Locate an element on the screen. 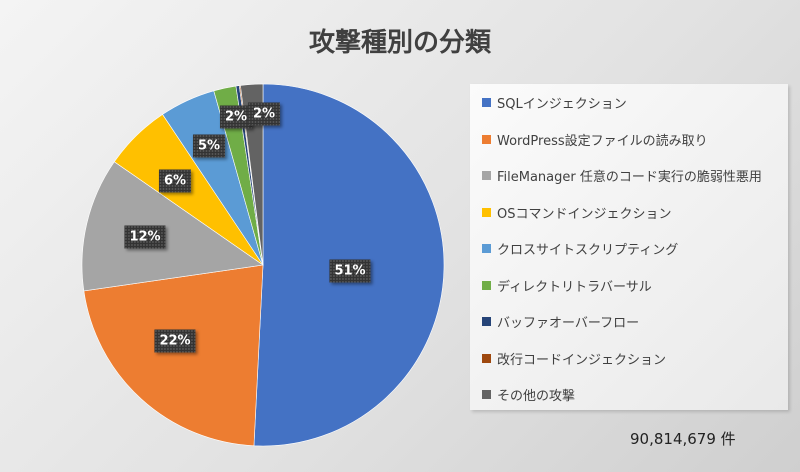  legend-label: OSコマンドインジェクション is located at coordinates (584, 214).